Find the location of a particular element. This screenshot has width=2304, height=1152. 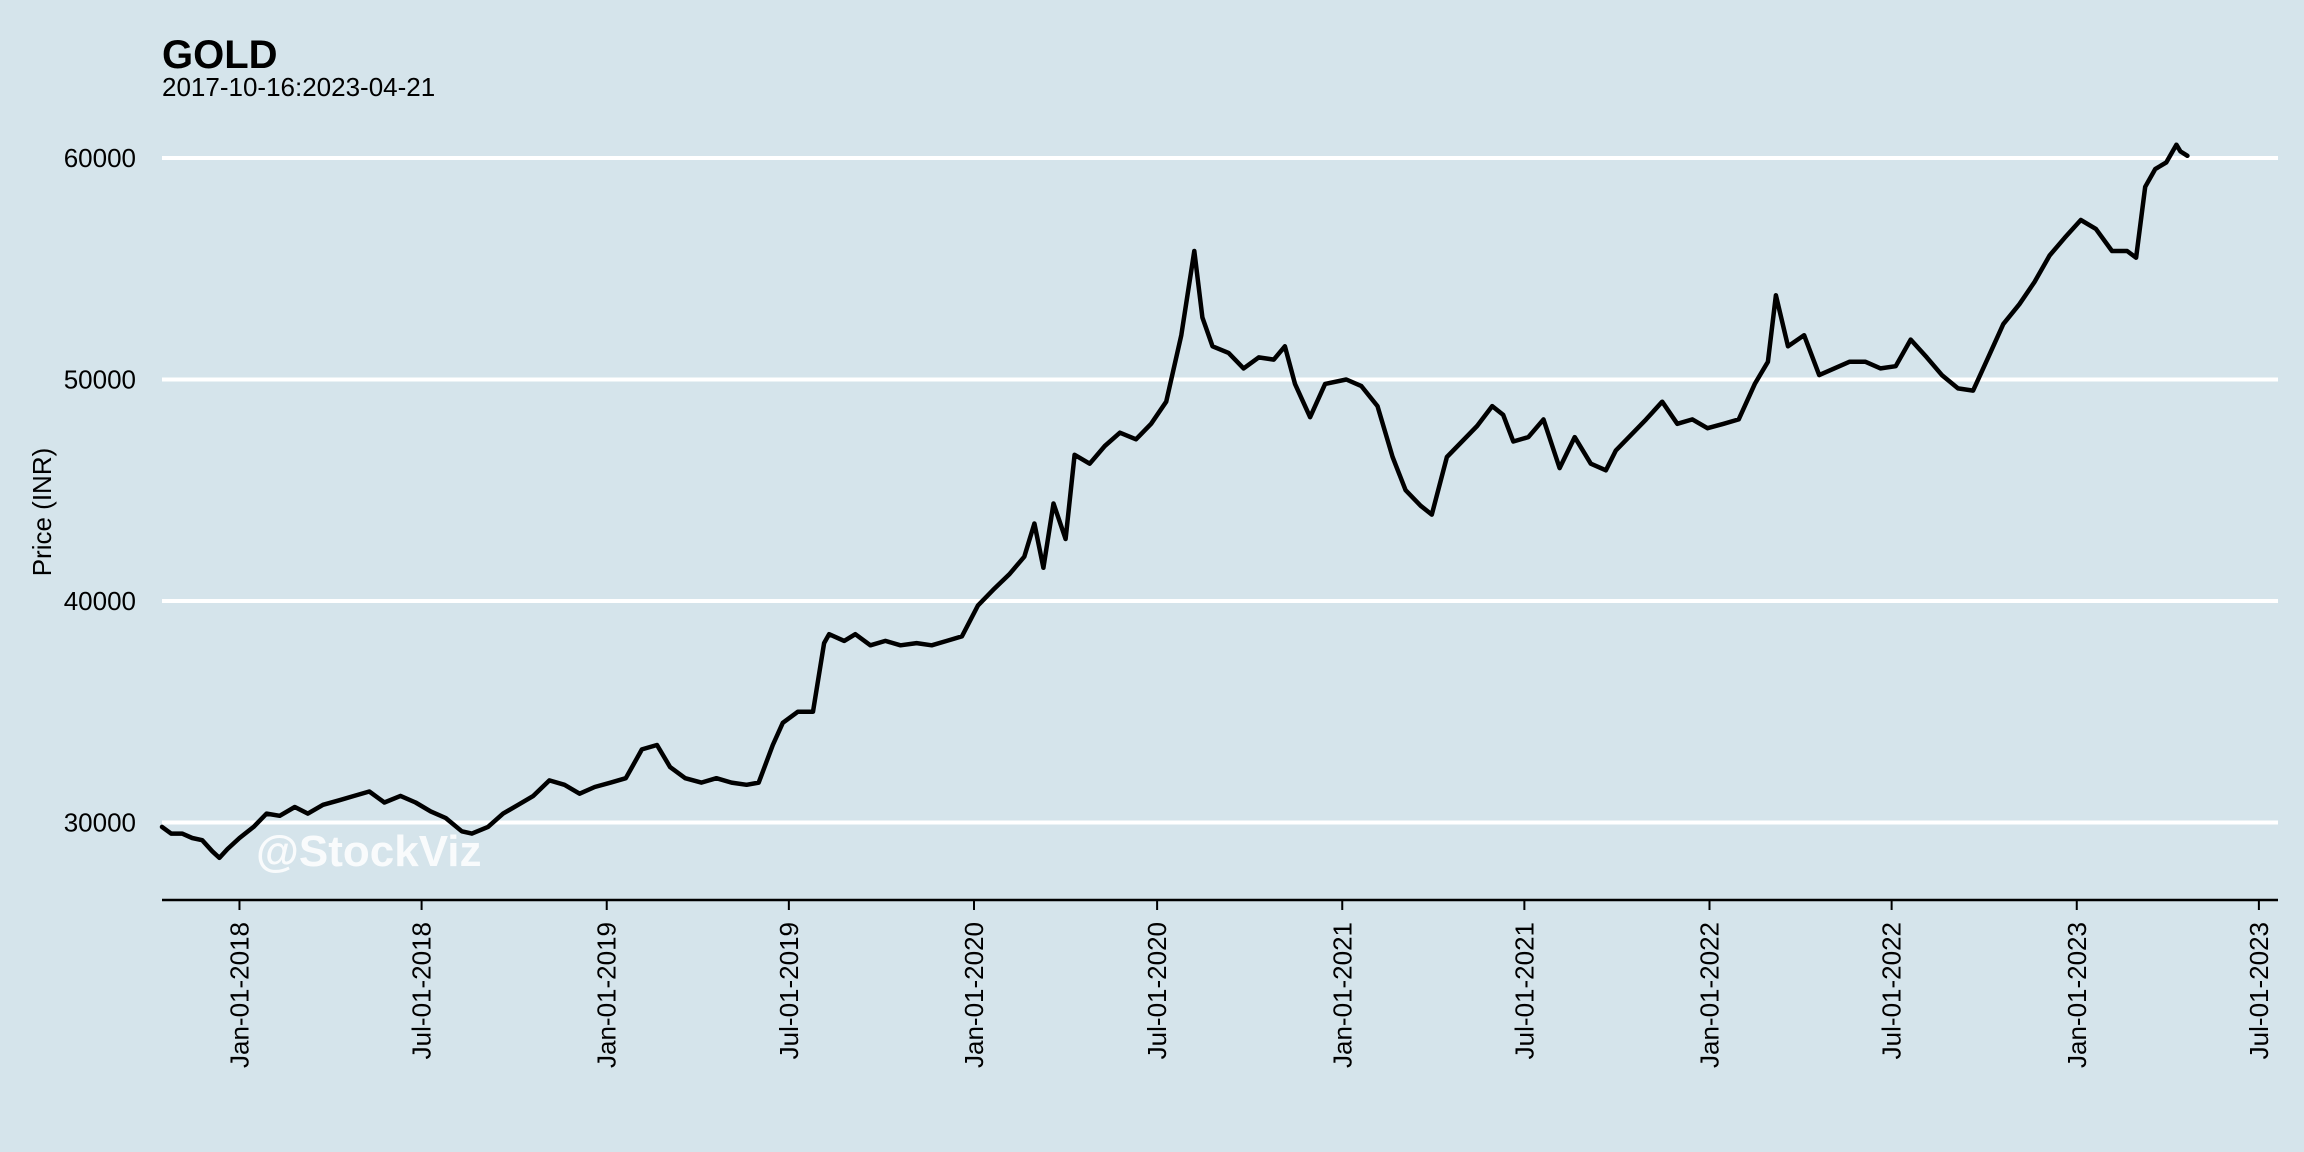

x-tick-label: Jul-01-2018 is located at coordinates (422, 990).